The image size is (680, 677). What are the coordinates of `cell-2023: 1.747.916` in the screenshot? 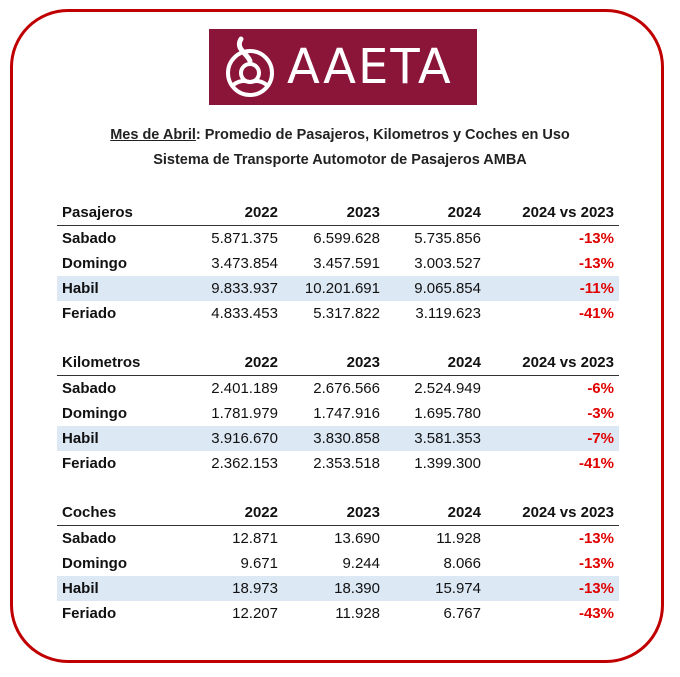 It's located at (346, 413).